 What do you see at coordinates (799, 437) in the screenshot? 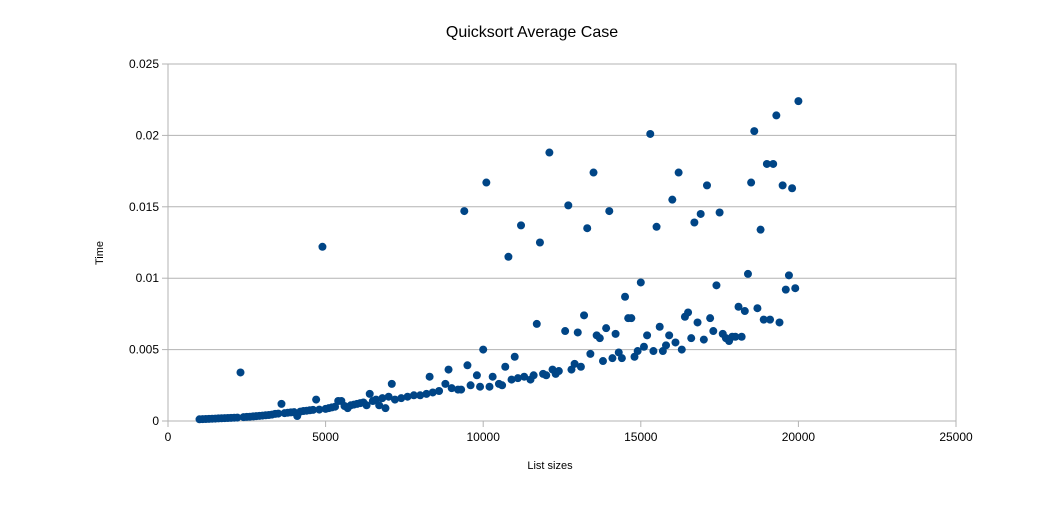
I see `x-tick-label: 20000` at bounding box center [799, 437].